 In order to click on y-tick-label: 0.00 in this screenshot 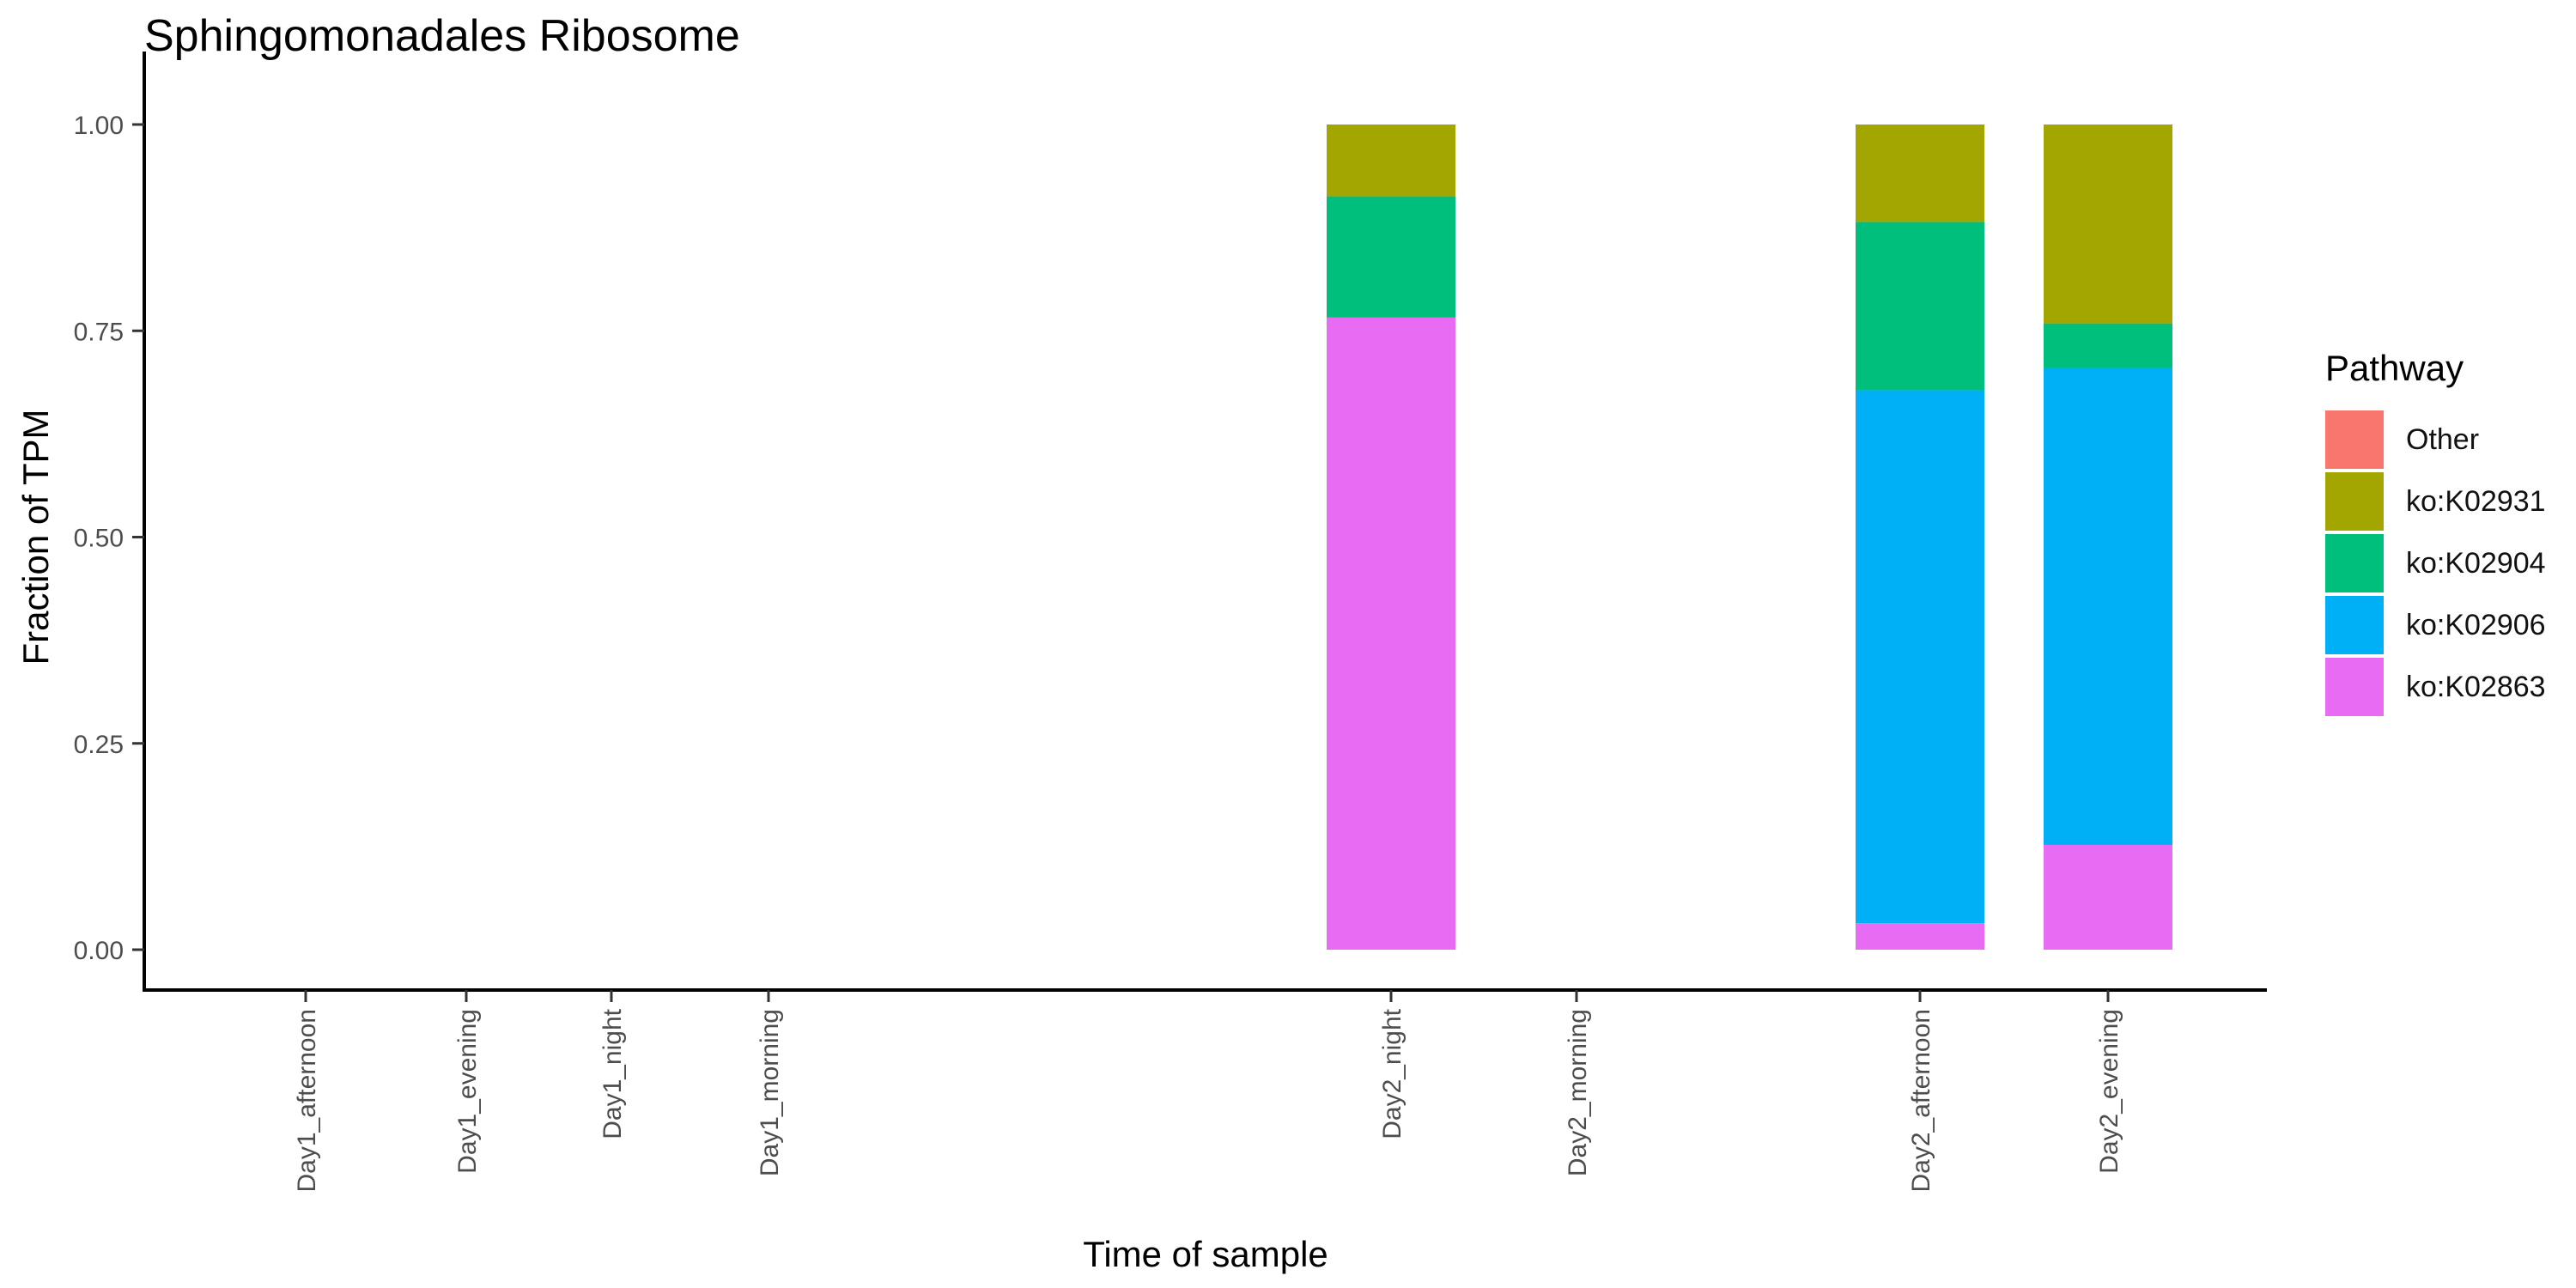, I will do `click(99, 951)`.